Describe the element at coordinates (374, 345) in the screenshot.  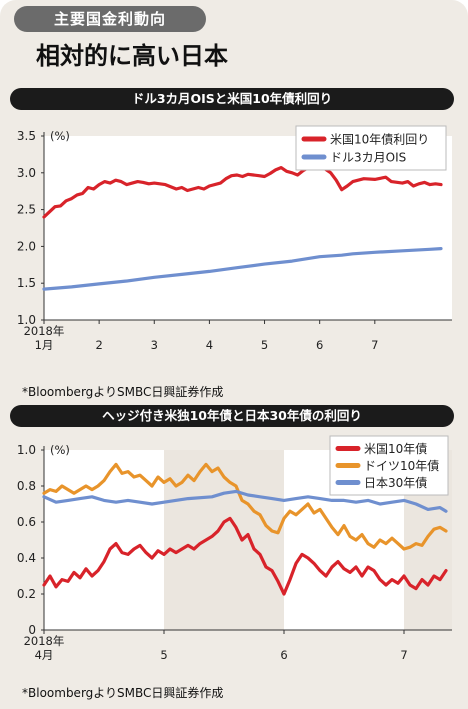
I see `chart1-x-tick-label: 7` at that location.